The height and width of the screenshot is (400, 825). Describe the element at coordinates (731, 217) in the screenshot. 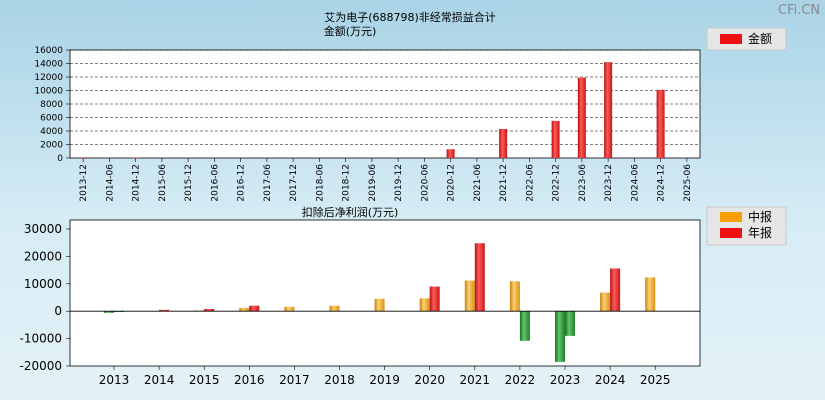

I see `chart2-legend-swatch-interim` at that location.